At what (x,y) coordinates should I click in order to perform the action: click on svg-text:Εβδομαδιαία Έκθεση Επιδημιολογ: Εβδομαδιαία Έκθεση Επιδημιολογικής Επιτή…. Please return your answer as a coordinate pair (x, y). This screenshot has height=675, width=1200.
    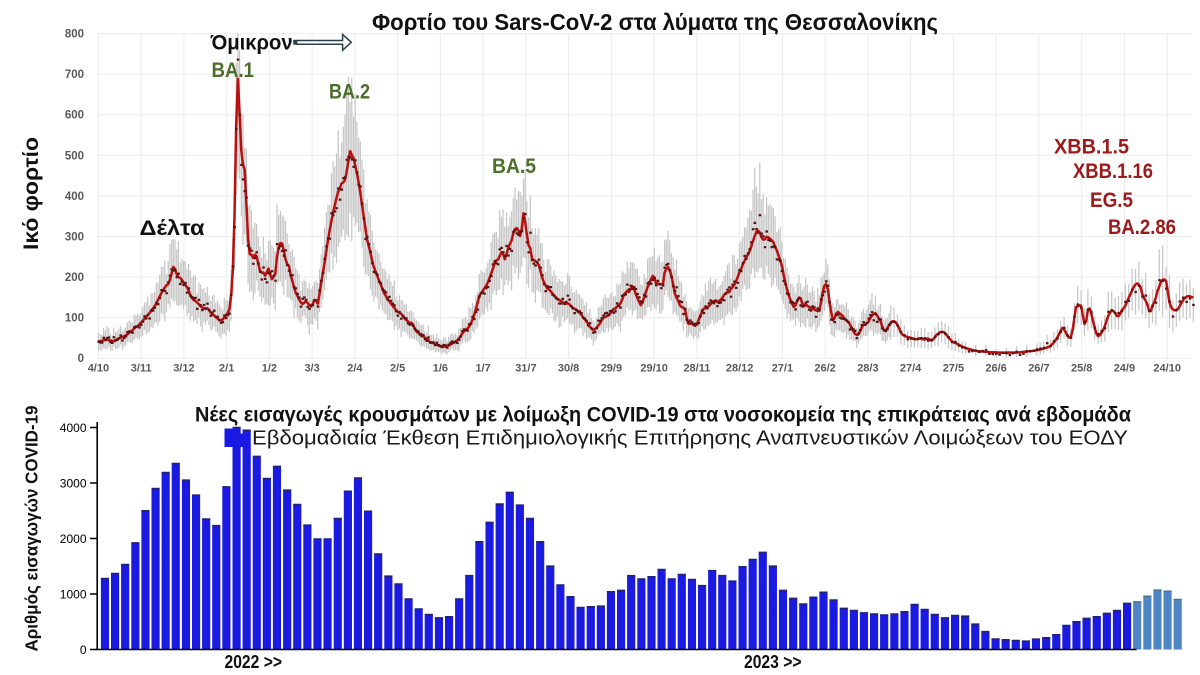
    Looking at the image, I should click on (690, 438).